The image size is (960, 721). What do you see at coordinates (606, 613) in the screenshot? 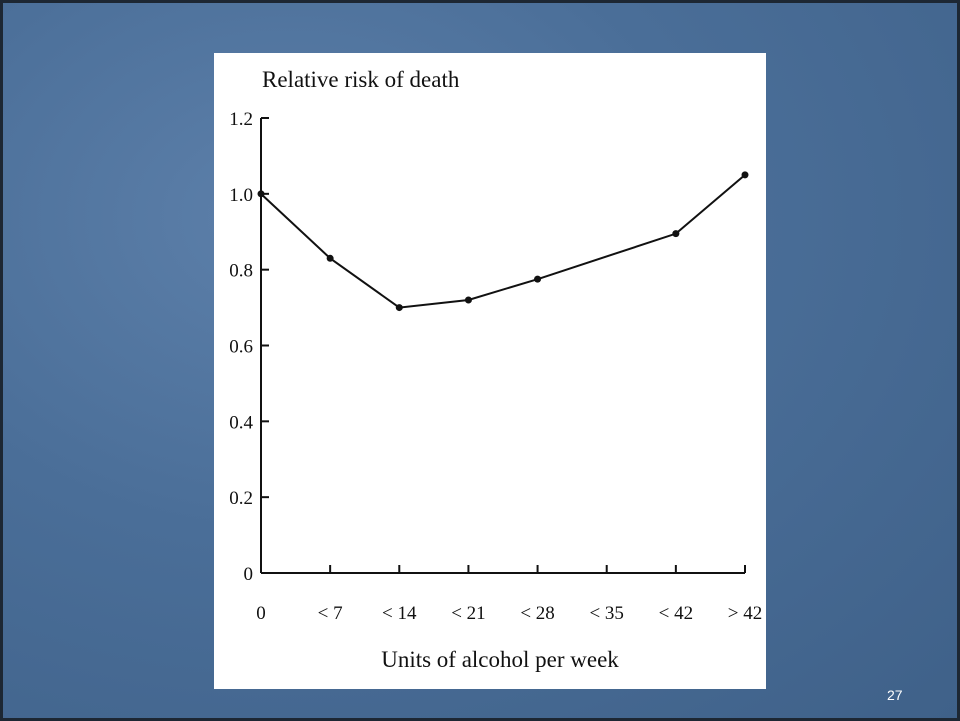
I see `x-tick-label: < 35` at bounding box center [606, 613].